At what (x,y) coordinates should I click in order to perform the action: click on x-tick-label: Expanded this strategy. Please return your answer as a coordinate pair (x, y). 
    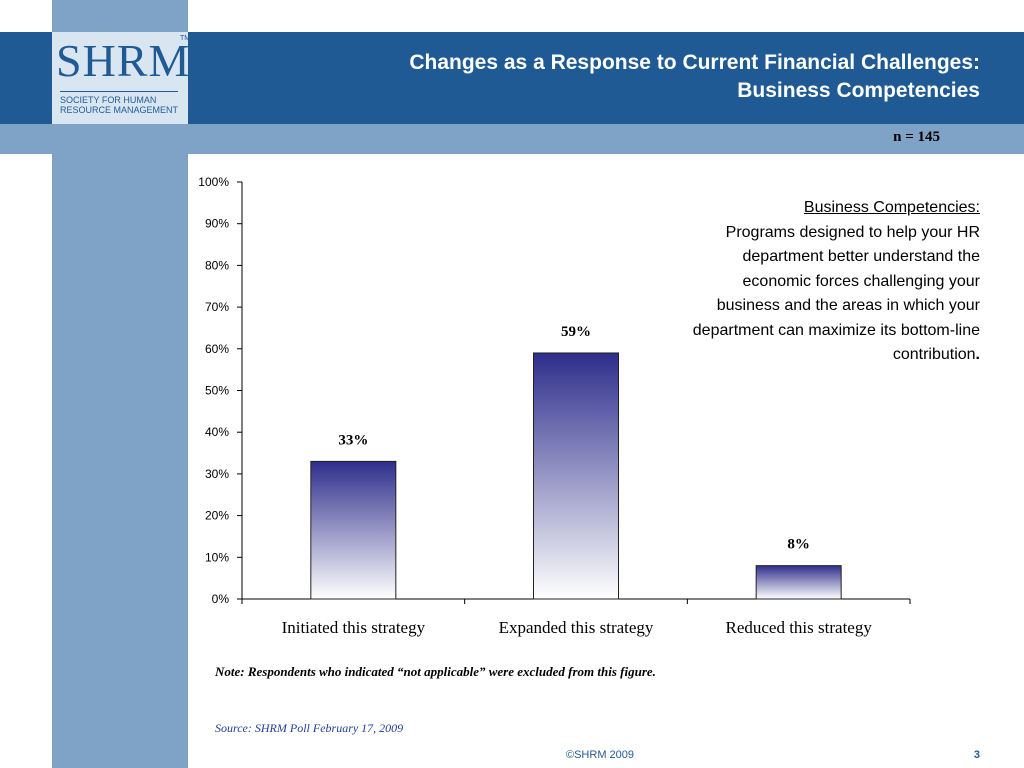
    Looking at the image, I should click on (576, 627).